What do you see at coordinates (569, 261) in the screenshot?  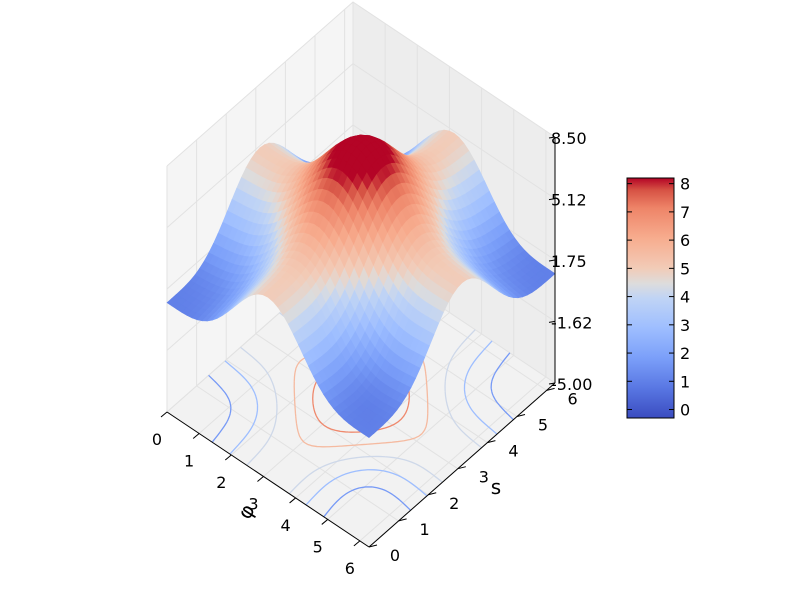 I see `z-tick-label: 1.75` at bounding box center [569, 261].